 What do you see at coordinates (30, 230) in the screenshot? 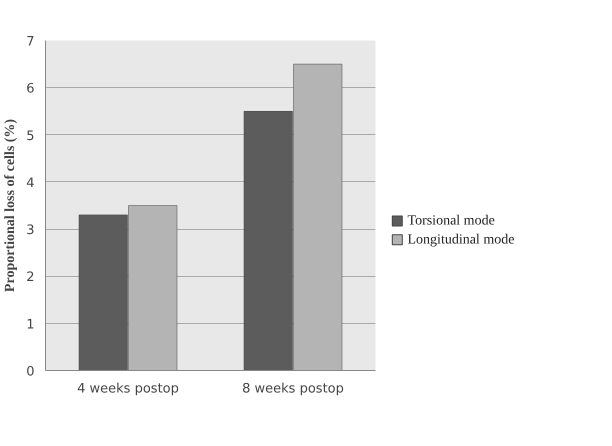
I see `y-tick-label: 3` at bounding box center [30, 230].